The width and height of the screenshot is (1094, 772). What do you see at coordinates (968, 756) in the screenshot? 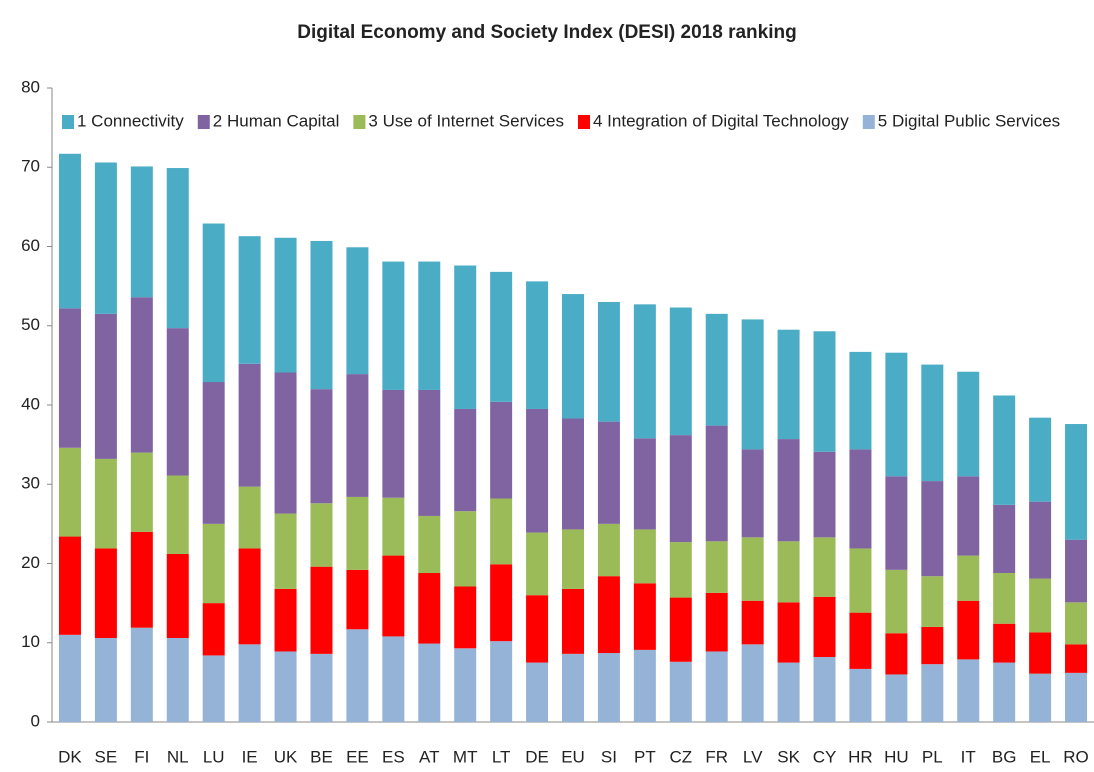
I see `x-tick-label: IT` at bounding box center [968, 756].